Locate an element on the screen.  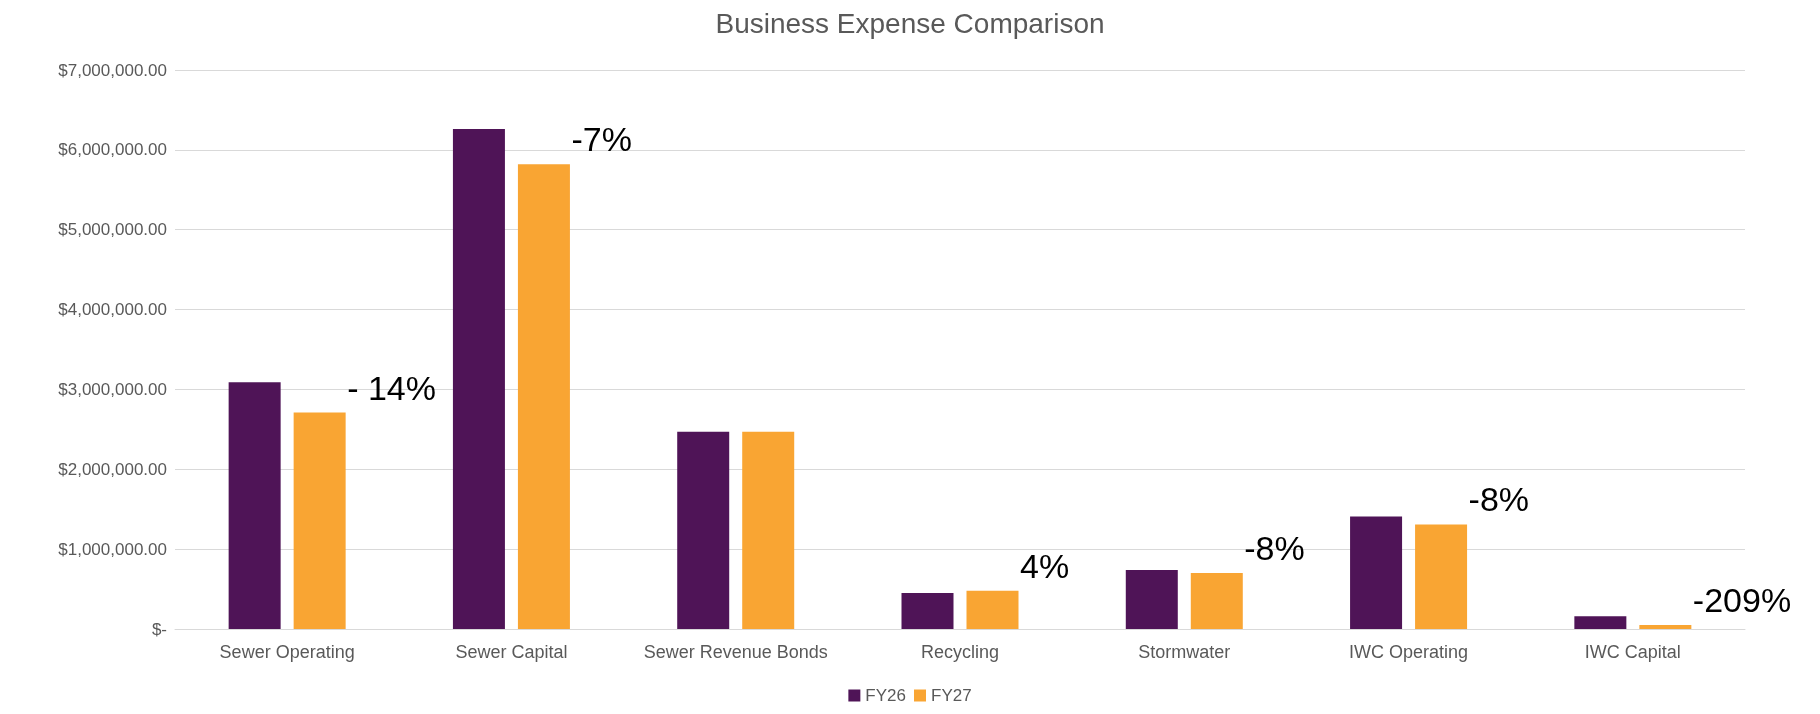
y-tick-label: $1,000,000.00 is located at coordinates (112, 549).